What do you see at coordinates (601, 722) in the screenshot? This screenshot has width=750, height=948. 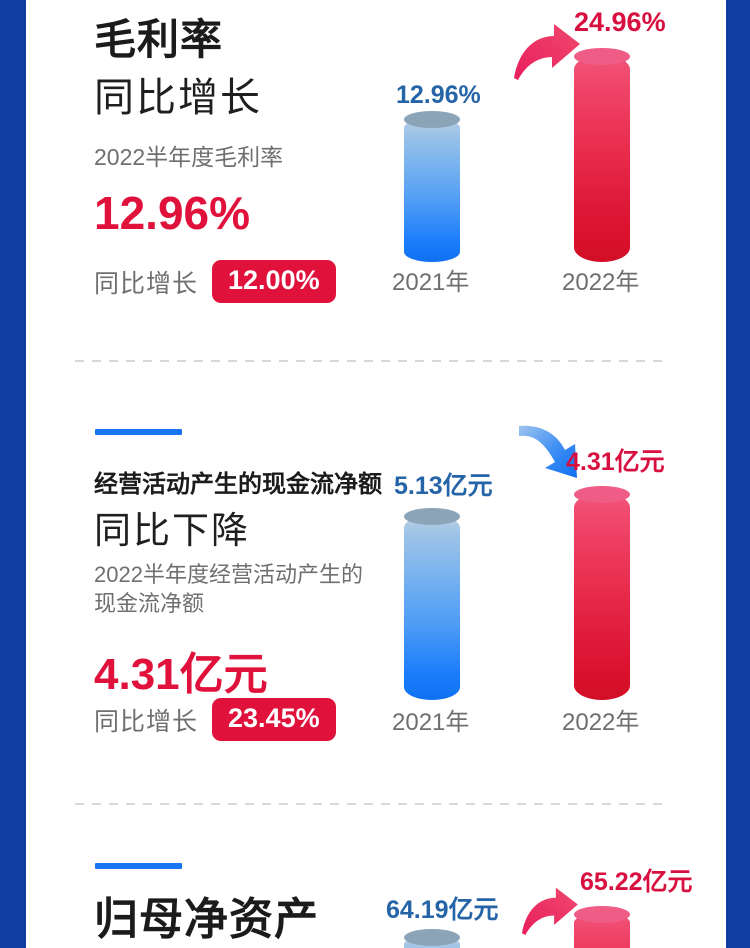 I see `operating-cash-flow-year-label-2022: 2022年` at bounding box center [601, 722].